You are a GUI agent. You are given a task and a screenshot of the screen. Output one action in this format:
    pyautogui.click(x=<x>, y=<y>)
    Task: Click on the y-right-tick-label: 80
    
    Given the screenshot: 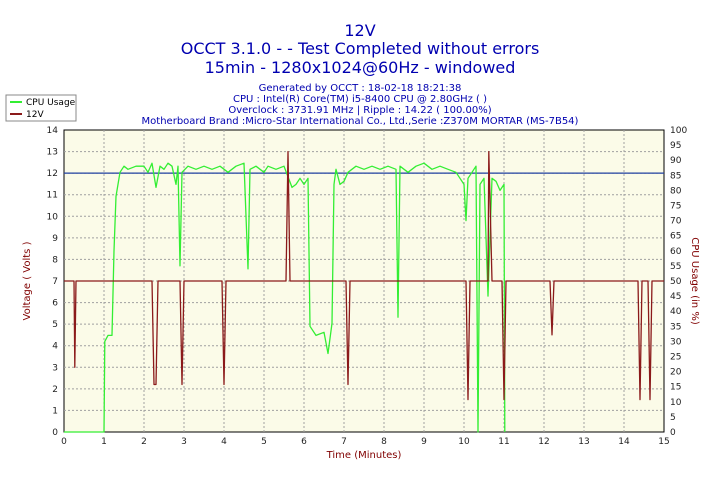 What is the action you would take?
    pyautogui.click(x=676, y=191)
    